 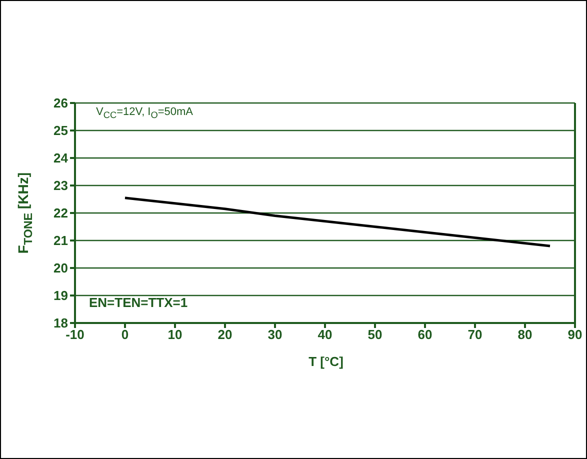 What do you see at coordinates (61, 186) in the screenshot?
I see `y-tick-label: 23` at bounding box center [61, 186].